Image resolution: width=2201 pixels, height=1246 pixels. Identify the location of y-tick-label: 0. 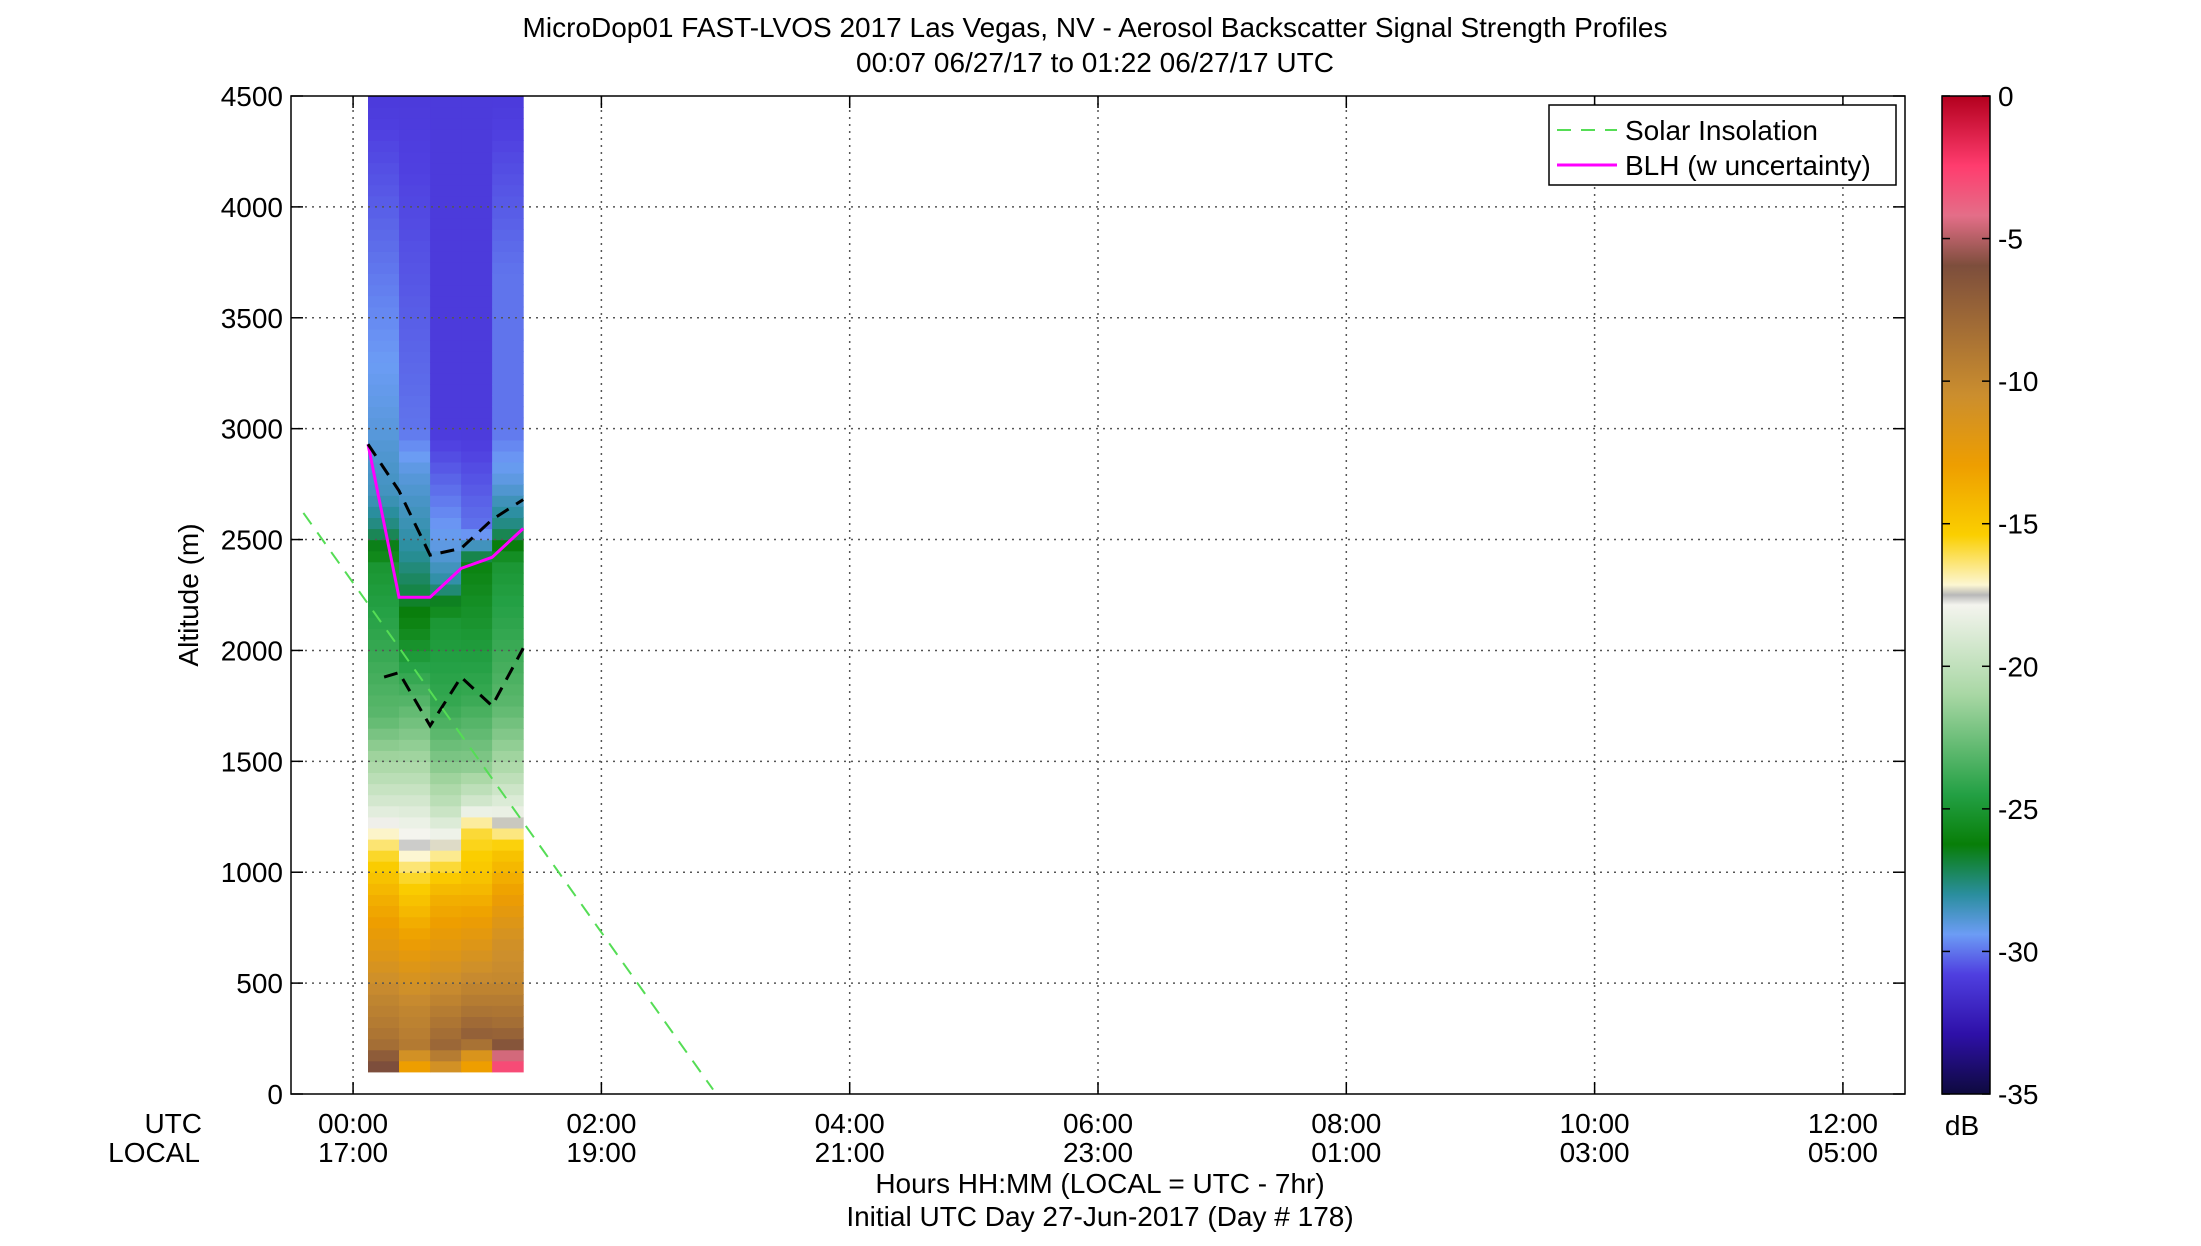
(275, 1094).